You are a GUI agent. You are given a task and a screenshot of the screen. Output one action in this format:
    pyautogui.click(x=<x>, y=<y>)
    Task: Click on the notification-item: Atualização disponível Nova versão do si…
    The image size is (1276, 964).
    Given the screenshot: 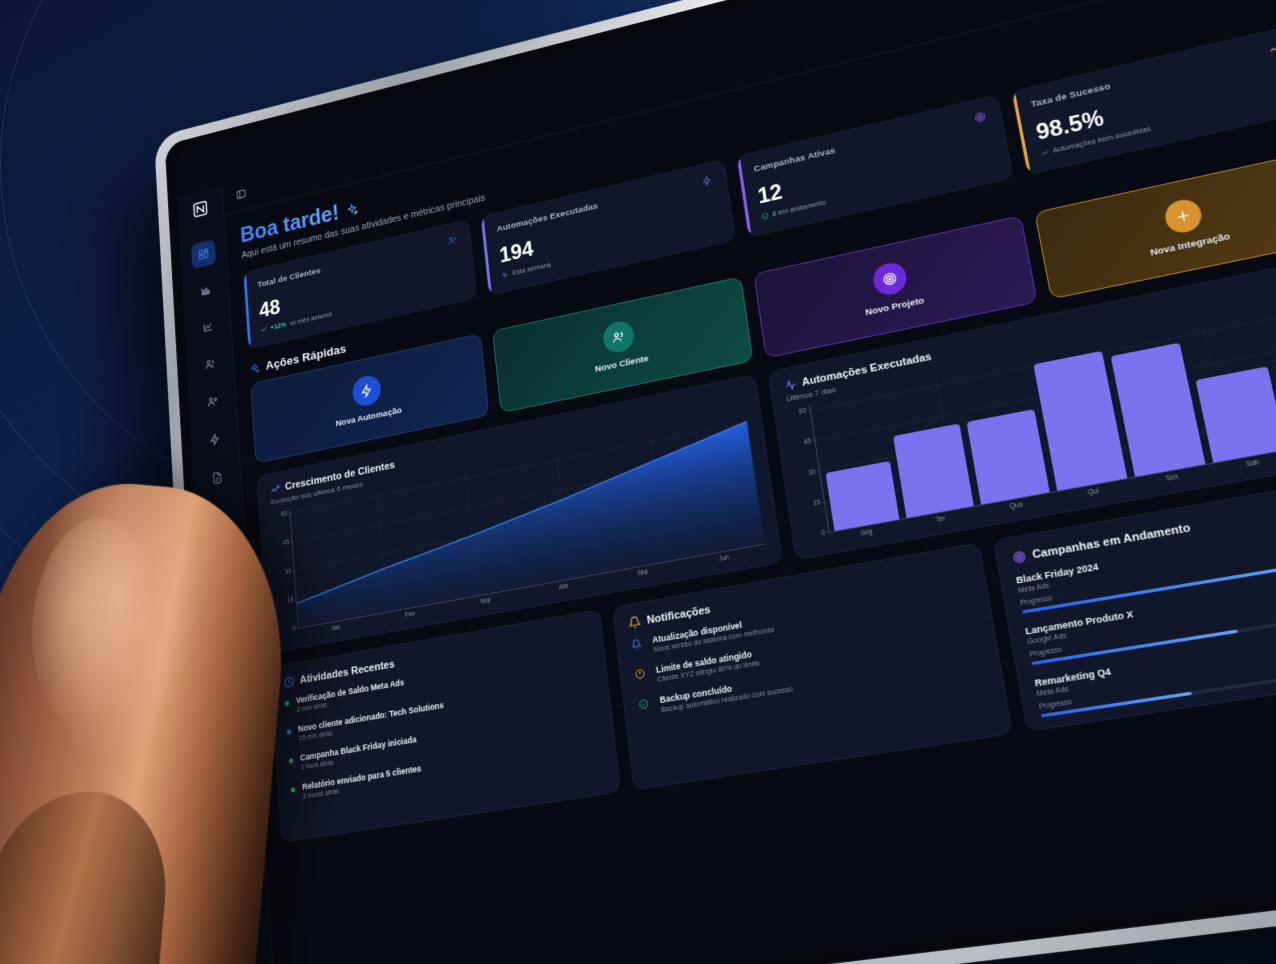 What is the action you would take?
    pyautogui.click(x=802, y=619)
    